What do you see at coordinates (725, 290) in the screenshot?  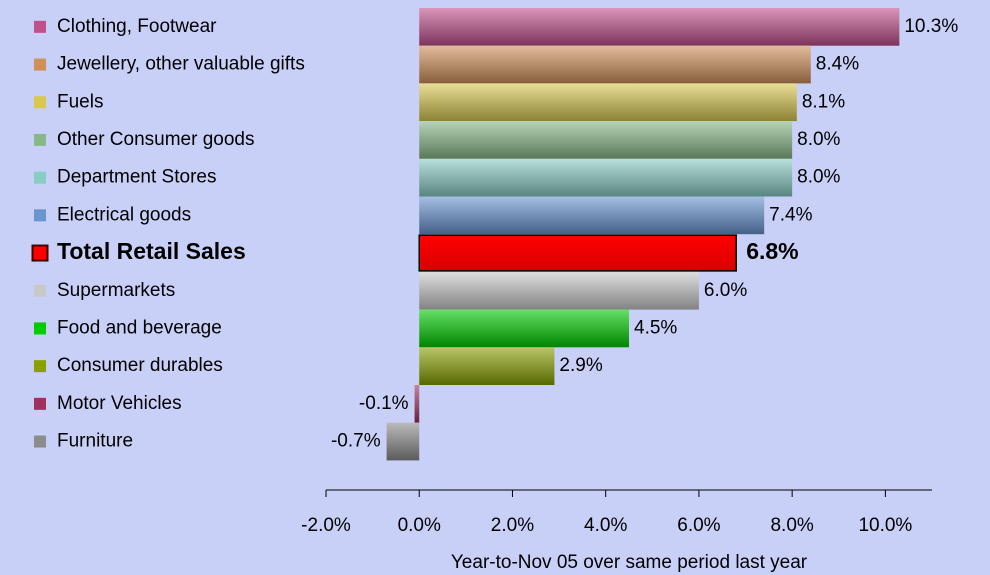 I see `value-label: 6.0%` at bounding box center [725, 290].